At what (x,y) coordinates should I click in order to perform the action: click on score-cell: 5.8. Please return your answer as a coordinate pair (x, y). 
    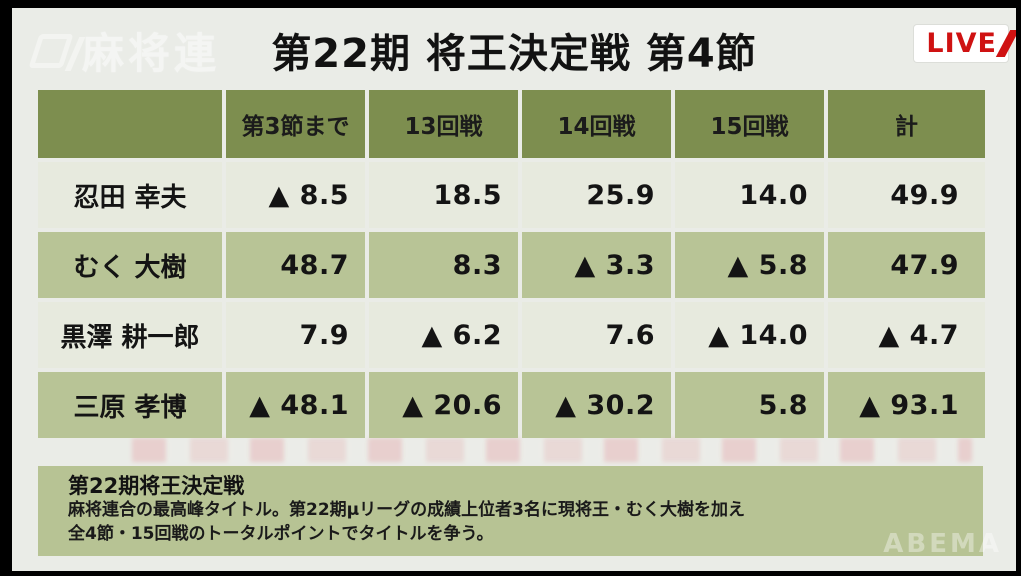
    Looking at the image, I should click on (749, 405).